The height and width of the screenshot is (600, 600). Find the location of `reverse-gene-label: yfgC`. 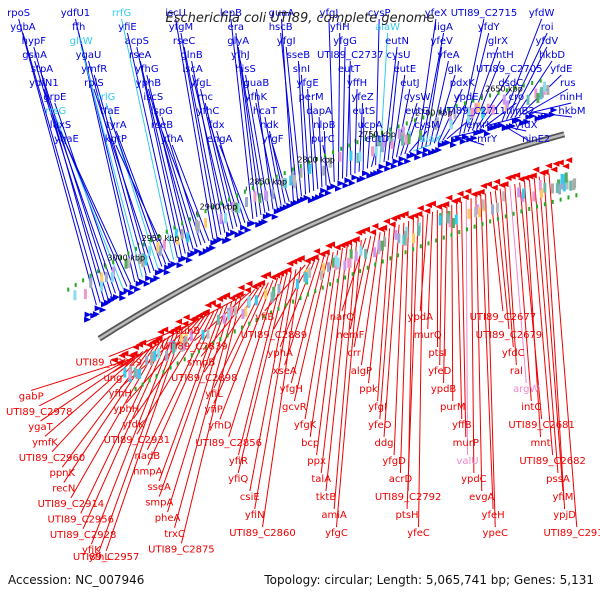

reverse-gene-label: yfgC is located at coordinates (336, 533).